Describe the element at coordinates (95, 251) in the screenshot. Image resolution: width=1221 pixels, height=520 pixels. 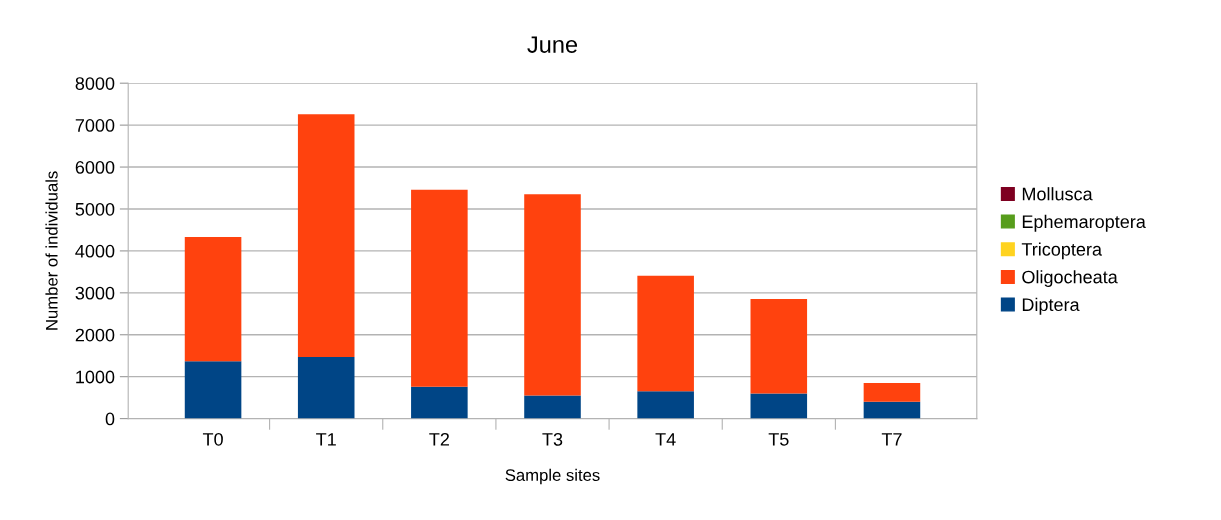
I see `y-tick-label: 4000` at that location.